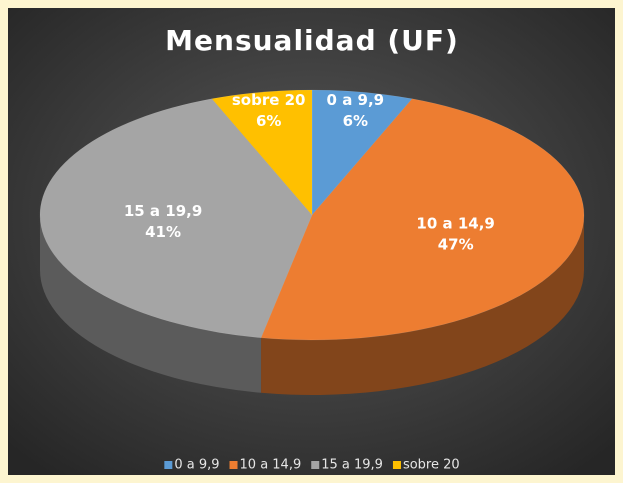 The height and width of the screenshot is (483, 623). Describe the element at coordinates (456, 245) in the screenshot. I see `data-label-value: 47%` at that location.